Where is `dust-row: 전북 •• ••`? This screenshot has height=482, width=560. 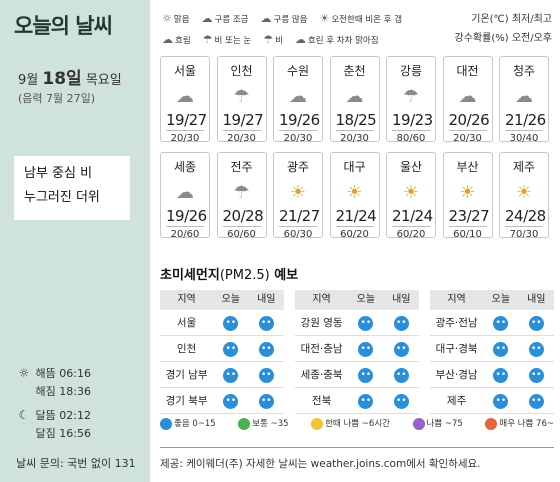 dust-row: 전북 •• •• is located at coordinates (357, 401).